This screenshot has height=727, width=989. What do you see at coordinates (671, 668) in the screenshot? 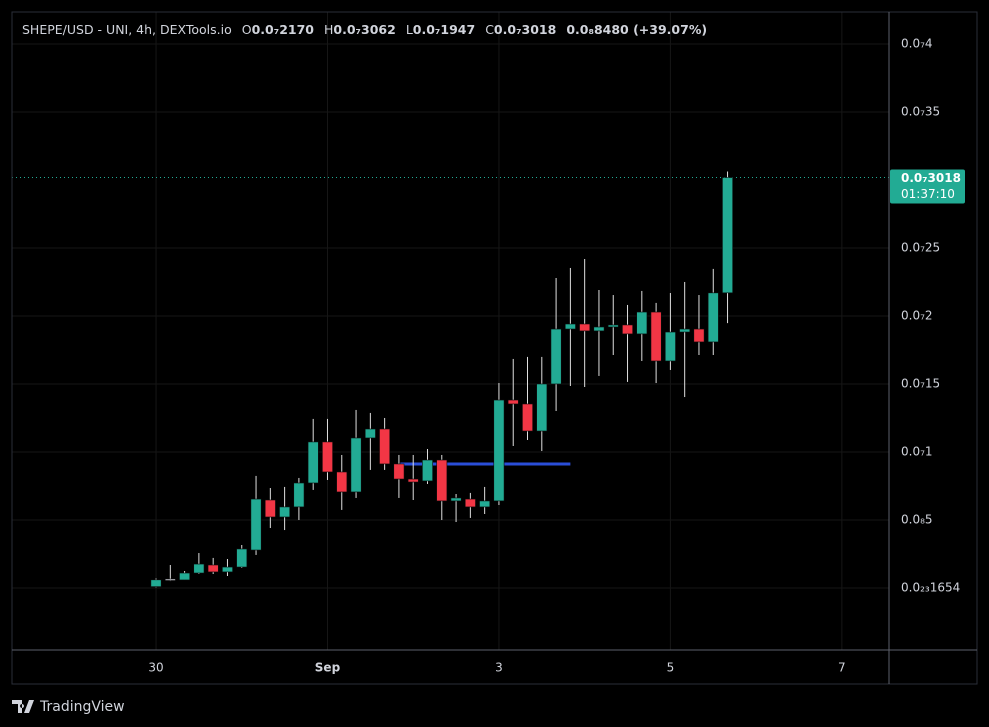
I see `x-tick-label: 5` at bounding box center [671, 668].